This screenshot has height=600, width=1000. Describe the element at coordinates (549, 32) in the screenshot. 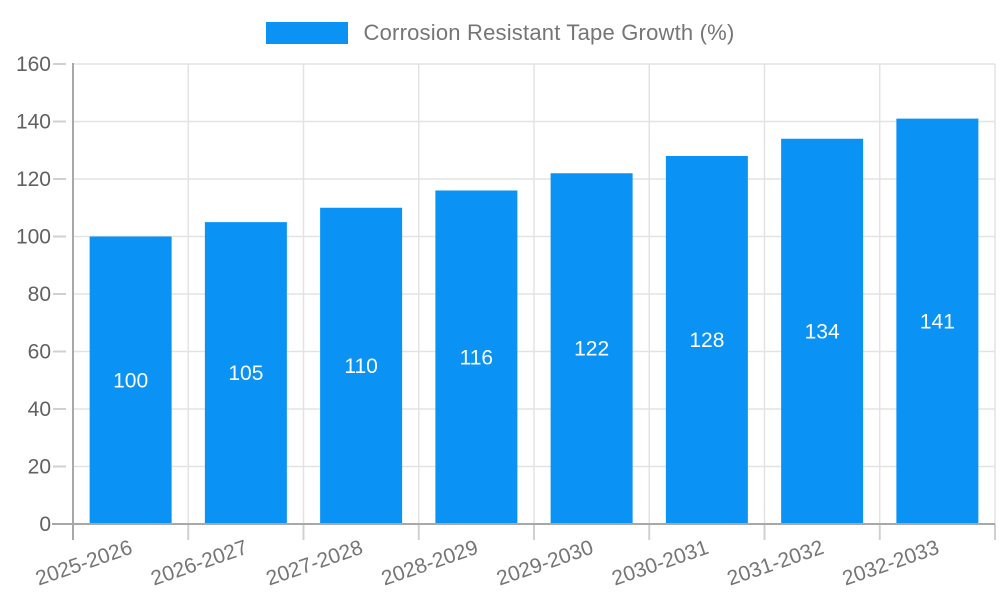

I see `legend-label: Corrosion Resistant Tape Growth (%)` at that location.